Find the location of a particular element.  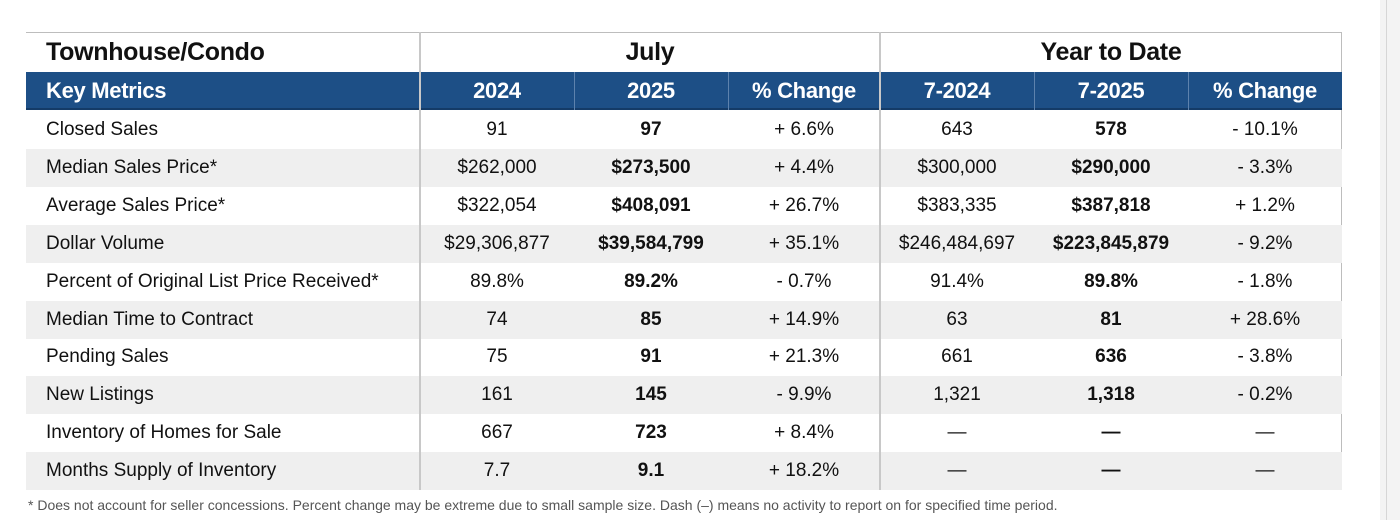

cell-ytd-2025: 636 is located at coordinates (1111, 357).